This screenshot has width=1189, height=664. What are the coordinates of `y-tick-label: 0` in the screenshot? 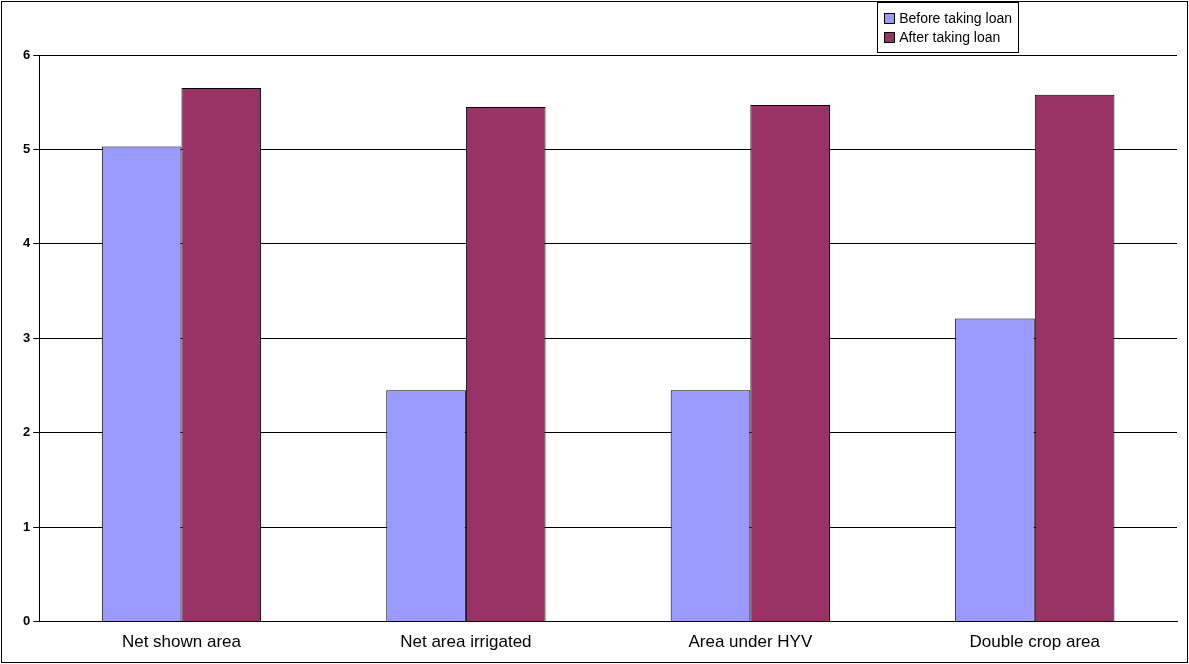 It's located at (27, 621).